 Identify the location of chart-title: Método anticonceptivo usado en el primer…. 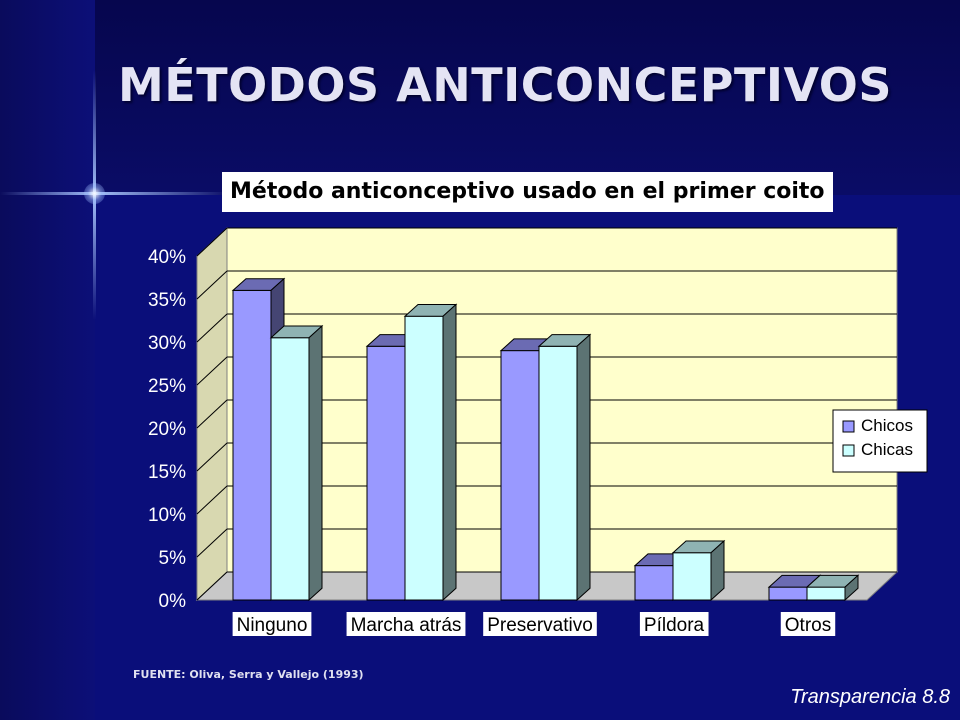
(527, 192).